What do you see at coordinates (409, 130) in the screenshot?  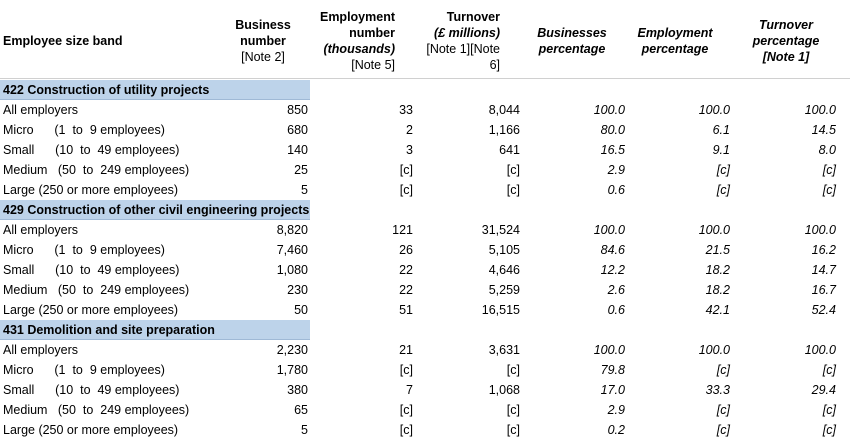 I see `cell: 2` at bounding box center [409, 130].